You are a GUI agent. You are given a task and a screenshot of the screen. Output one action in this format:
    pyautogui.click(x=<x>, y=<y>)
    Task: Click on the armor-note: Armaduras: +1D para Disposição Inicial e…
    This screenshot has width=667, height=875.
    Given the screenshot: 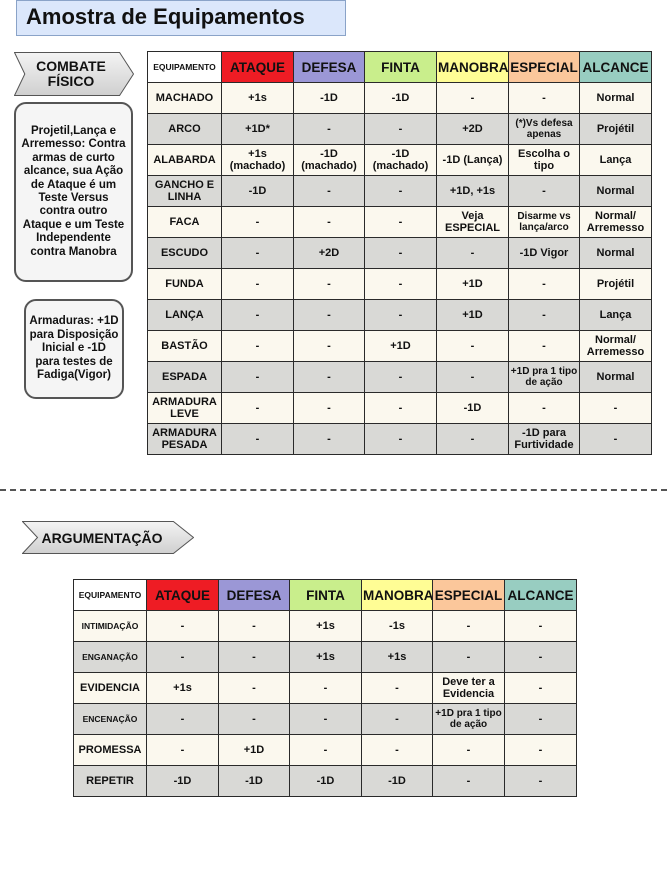 What is the action you would take?
    pyautogui.click(x=74, y=349)
    